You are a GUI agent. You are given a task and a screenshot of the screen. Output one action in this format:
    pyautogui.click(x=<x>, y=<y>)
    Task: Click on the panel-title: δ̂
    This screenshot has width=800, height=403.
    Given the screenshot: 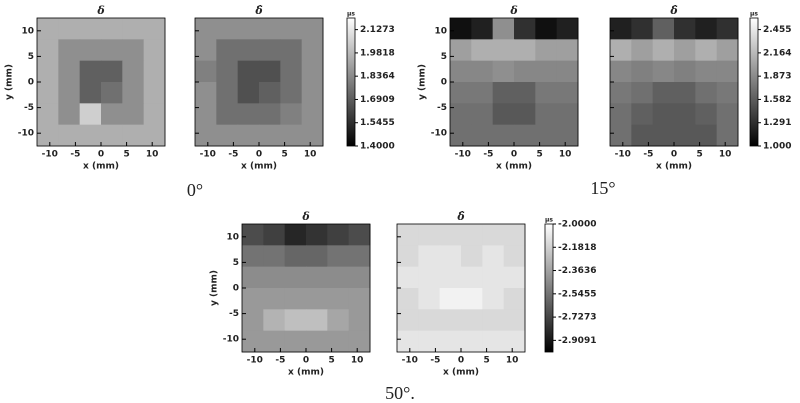 What is the action you would take?
    pyautogui.click(x=258, y=10)
    